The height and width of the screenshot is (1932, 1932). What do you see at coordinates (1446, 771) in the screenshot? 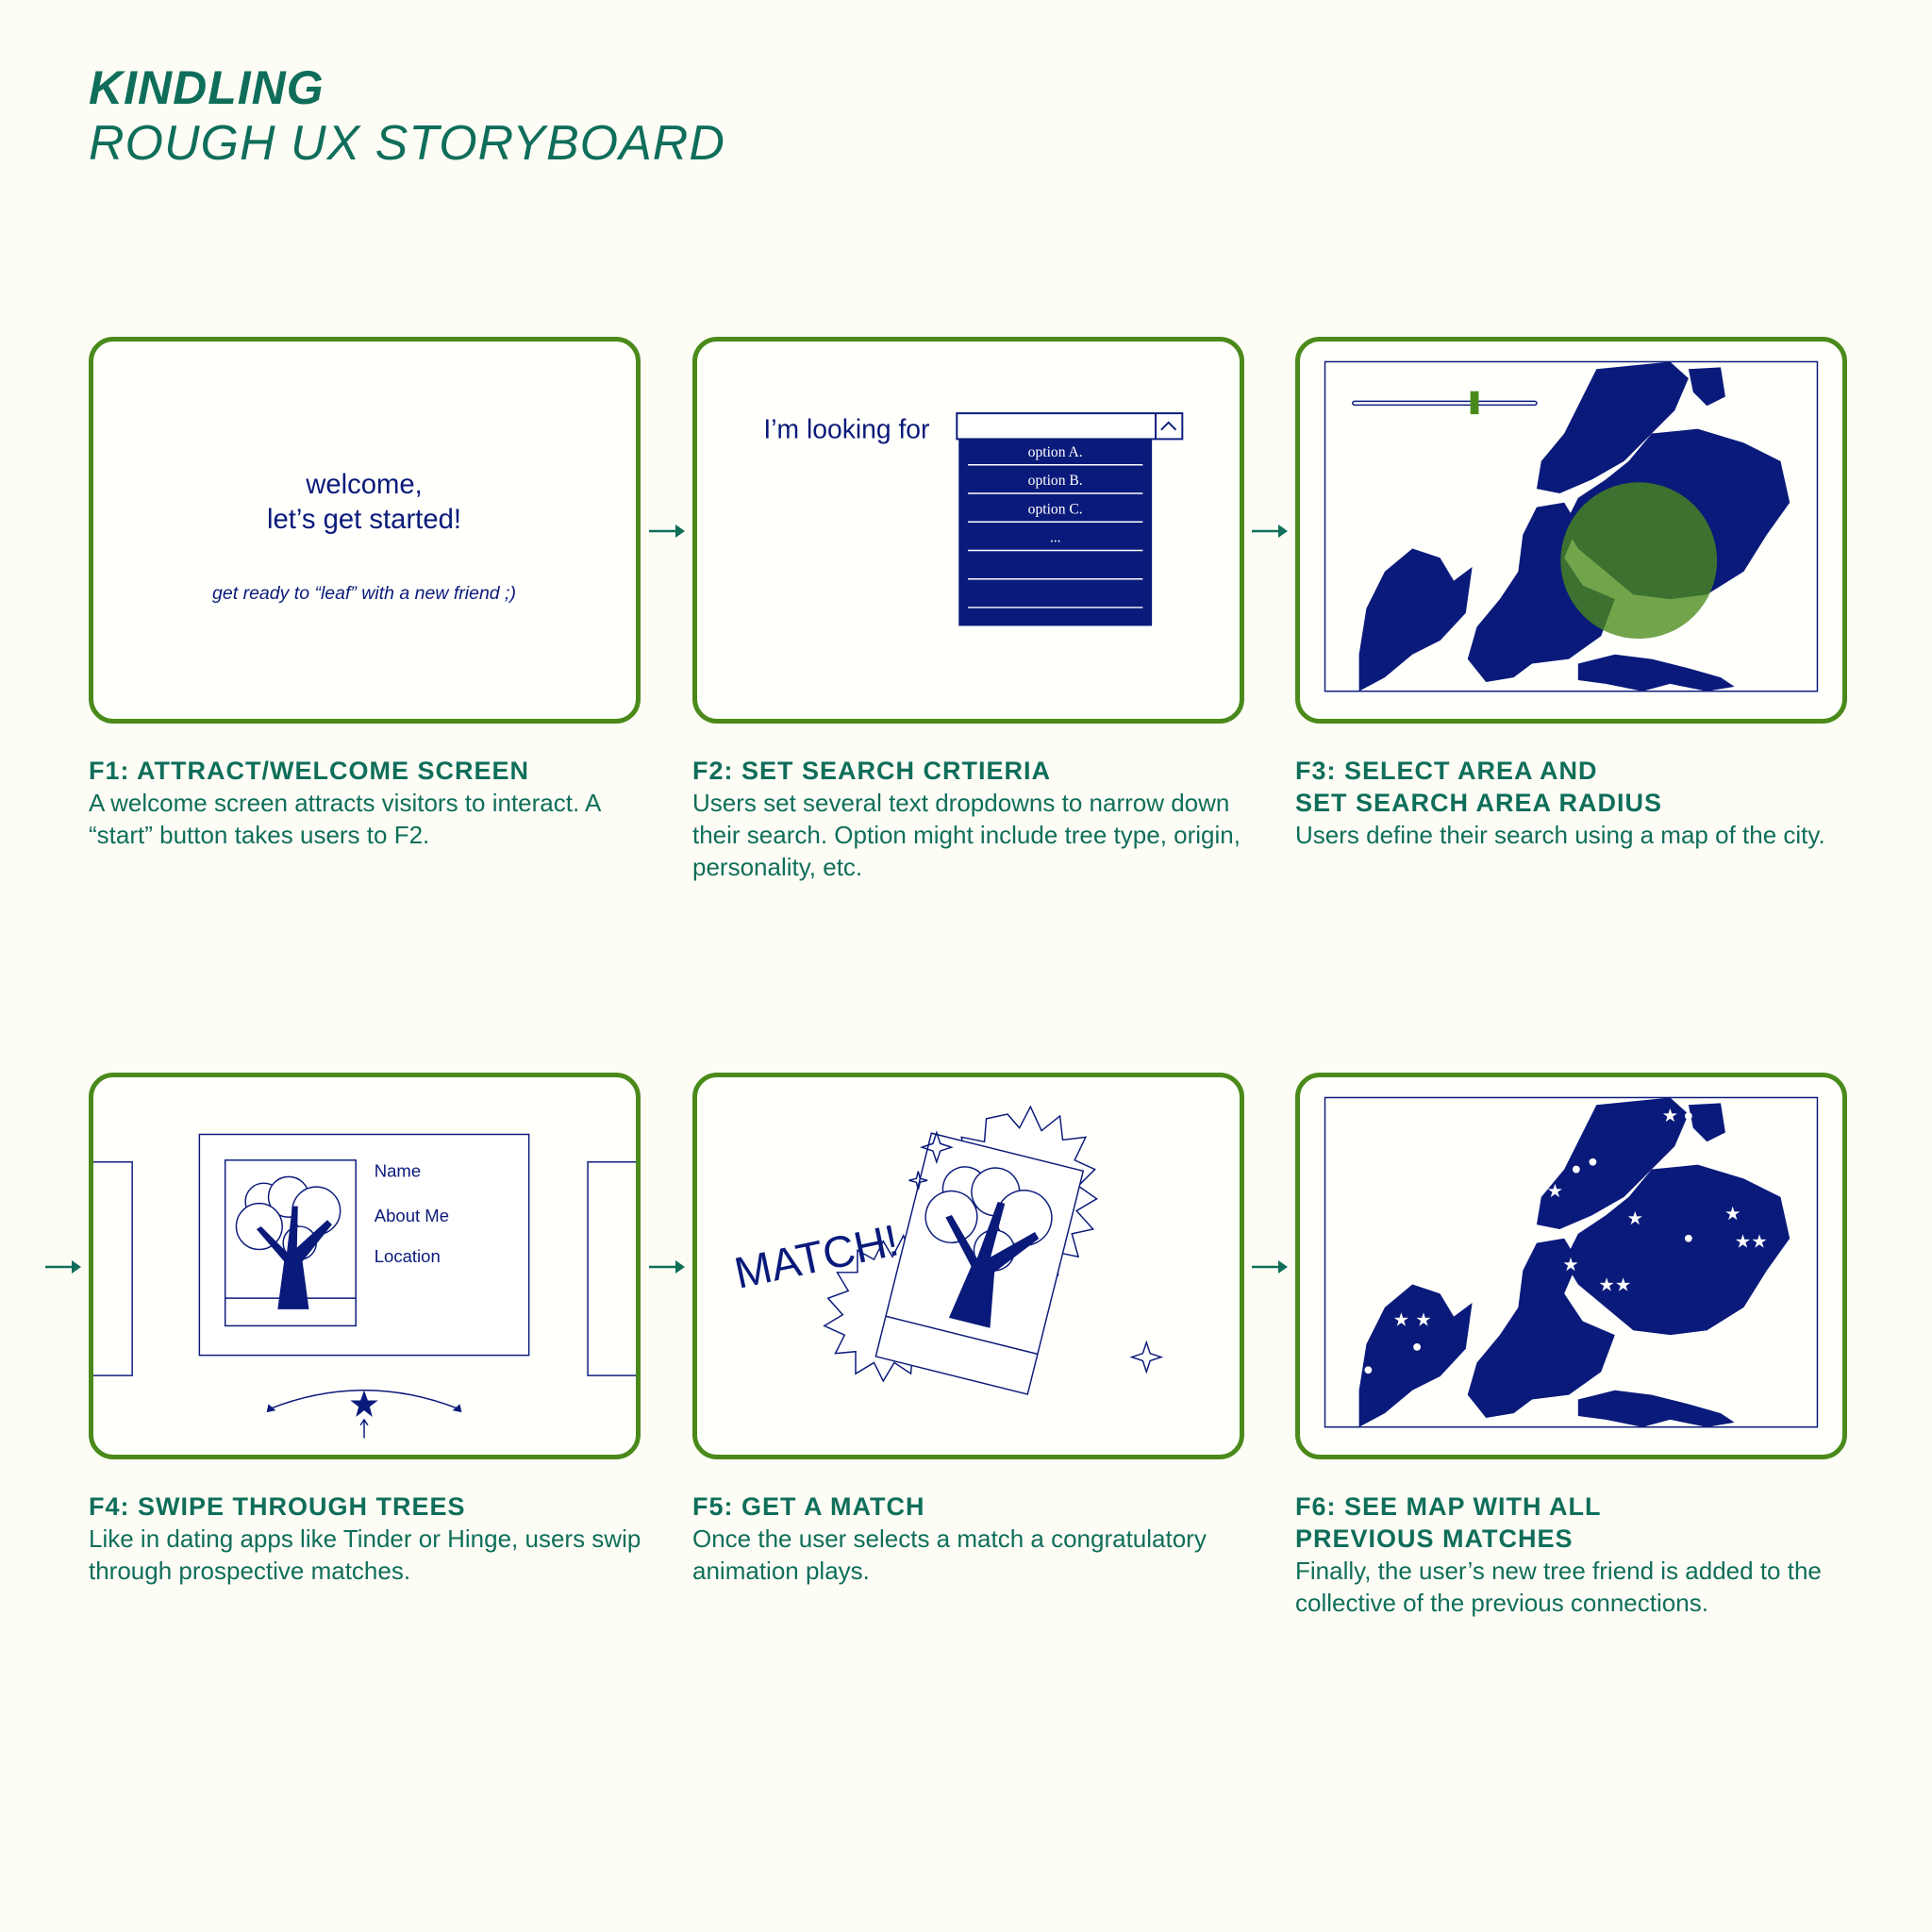
I see `frame-heading: F3: SELECT AREA AND` at bounding box center [1446, 771].